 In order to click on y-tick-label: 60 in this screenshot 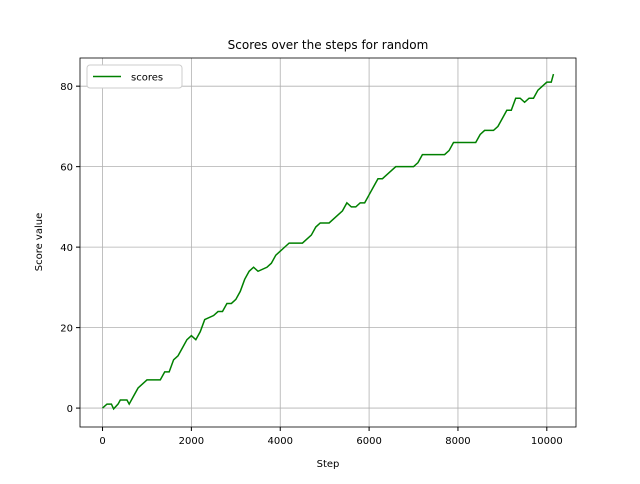, I will do `click(66, 168)`.